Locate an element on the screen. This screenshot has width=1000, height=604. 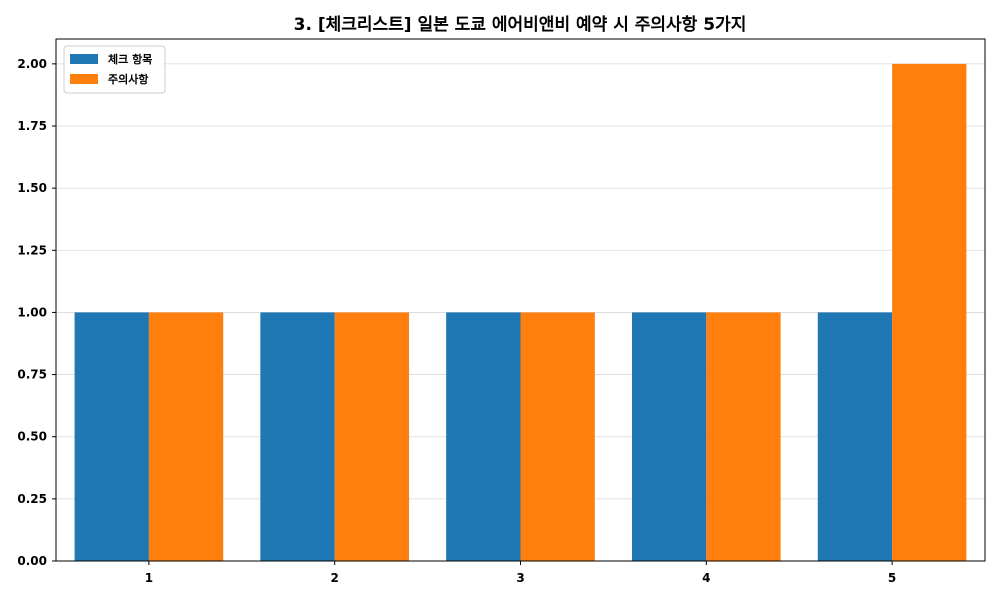
y-tick-label: 1.25 is located at coordinates (32, 250).